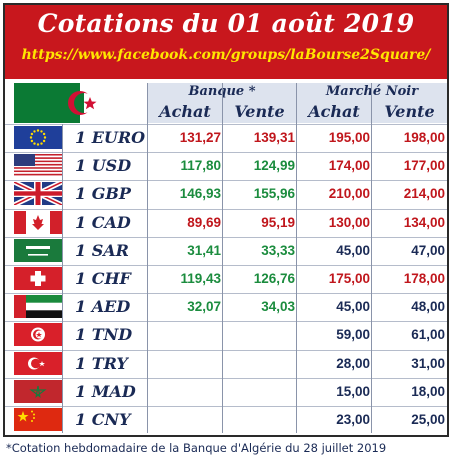 The height and width of the screenshot is (467, 453). What do you see at coordinates (353, 419) in the screenshot?
I see `black-buy-value: 23,00` at bounding box center [353, 419].